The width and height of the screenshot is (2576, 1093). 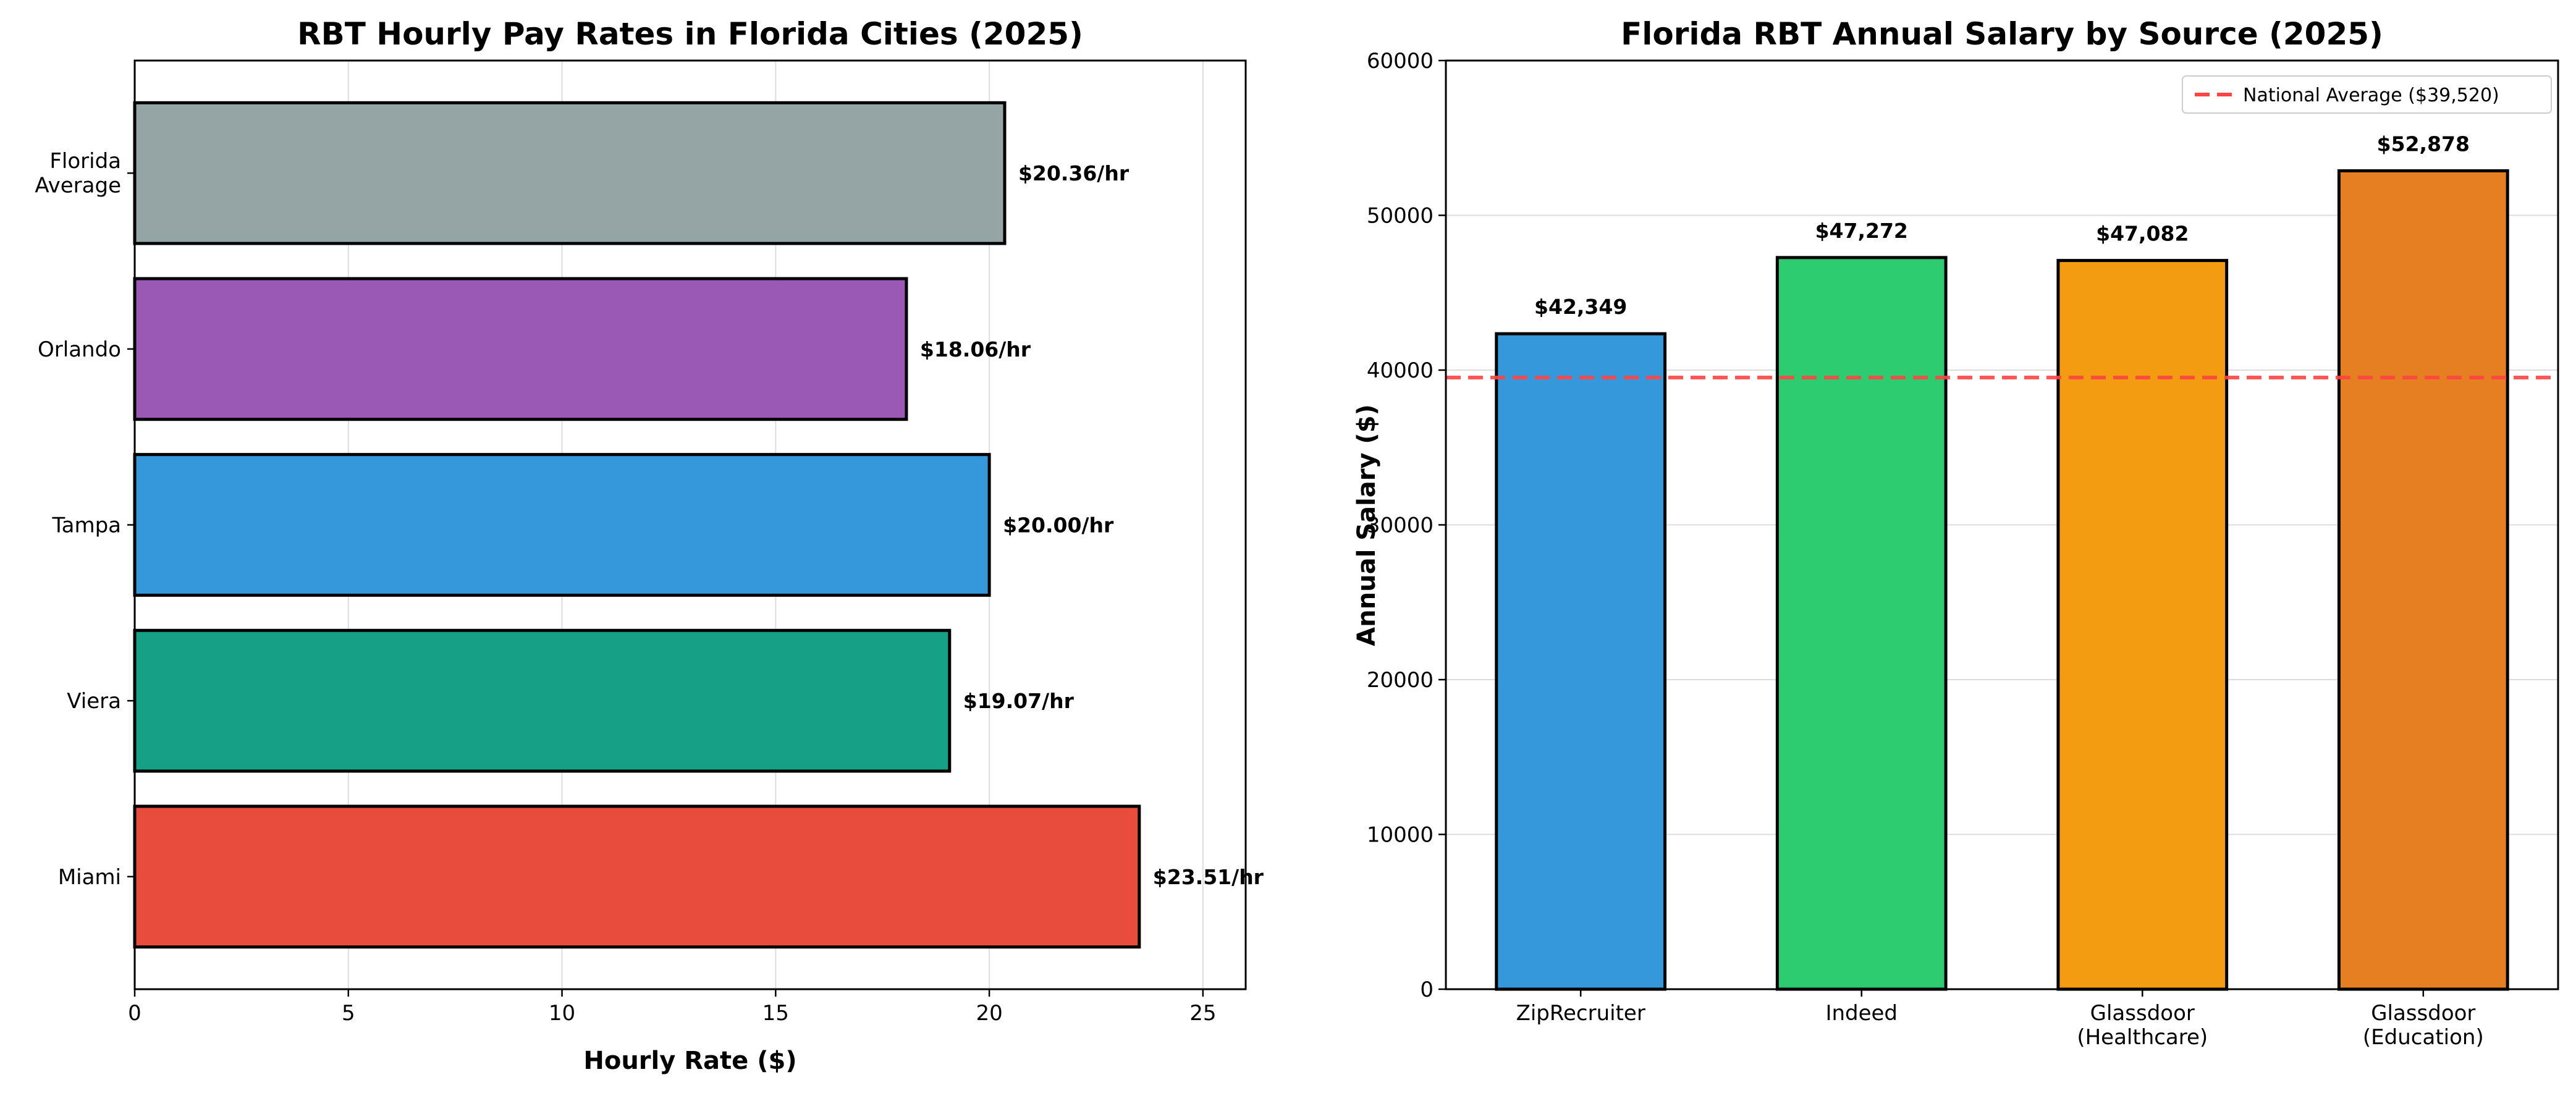 I want to click on y-tick-label: 50000, so click(x=1400, y=216).